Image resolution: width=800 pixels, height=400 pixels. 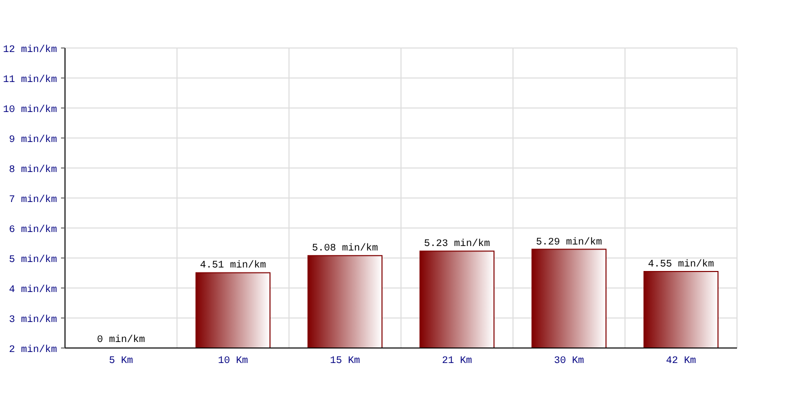 What do you see at coordinates (121, 362) in the screenshot?
I see `x-tick-label: 5 Km` at bounding box center [121, 362].